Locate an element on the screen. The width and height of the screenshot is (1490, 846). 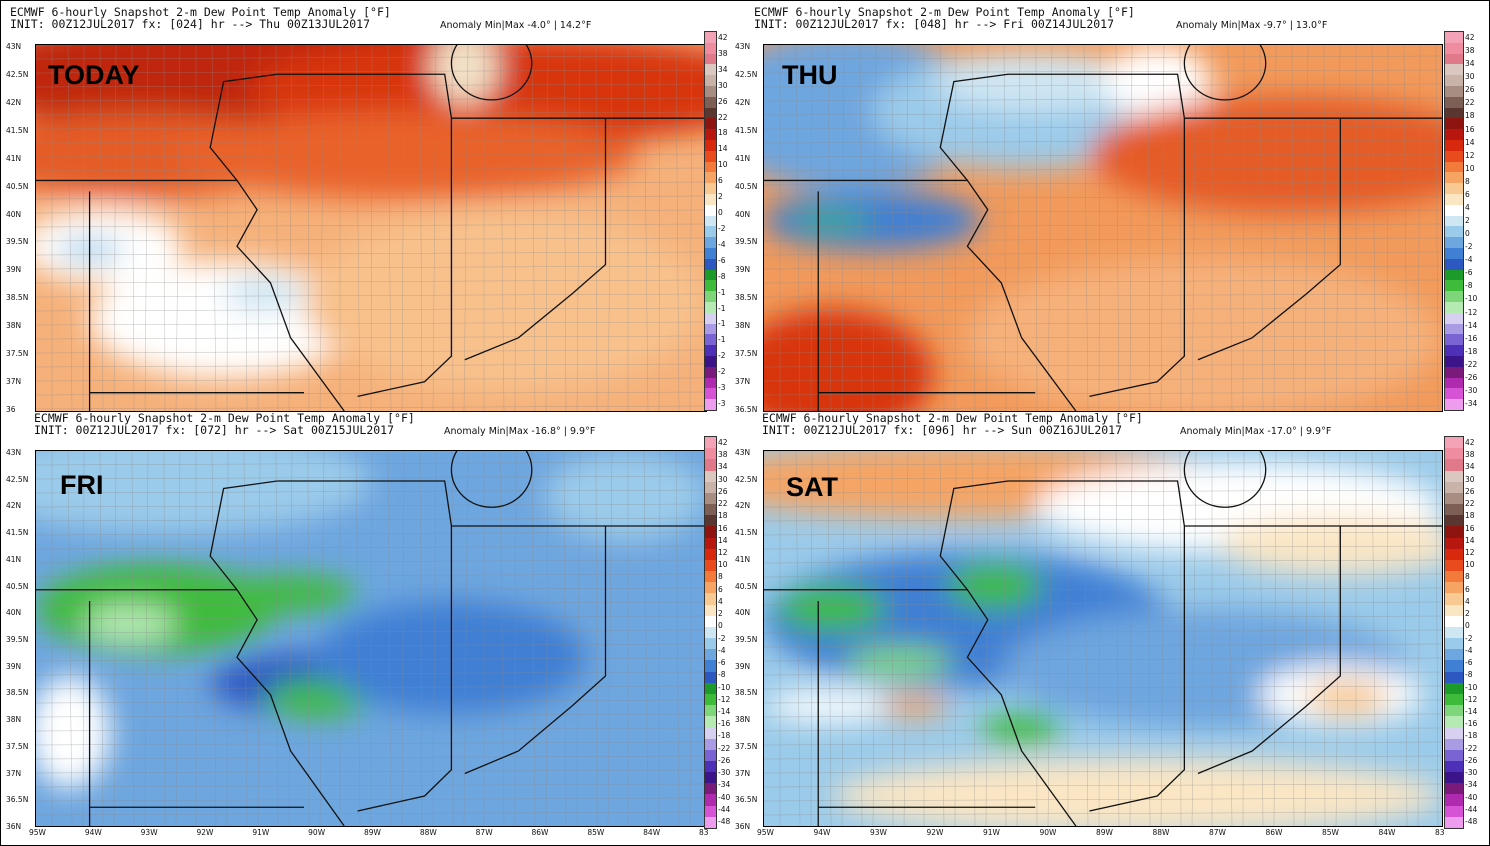
panel-minmax: Anomaly Min|Max -17.0° | 9.9°F is located at coordinates (1256, 431).